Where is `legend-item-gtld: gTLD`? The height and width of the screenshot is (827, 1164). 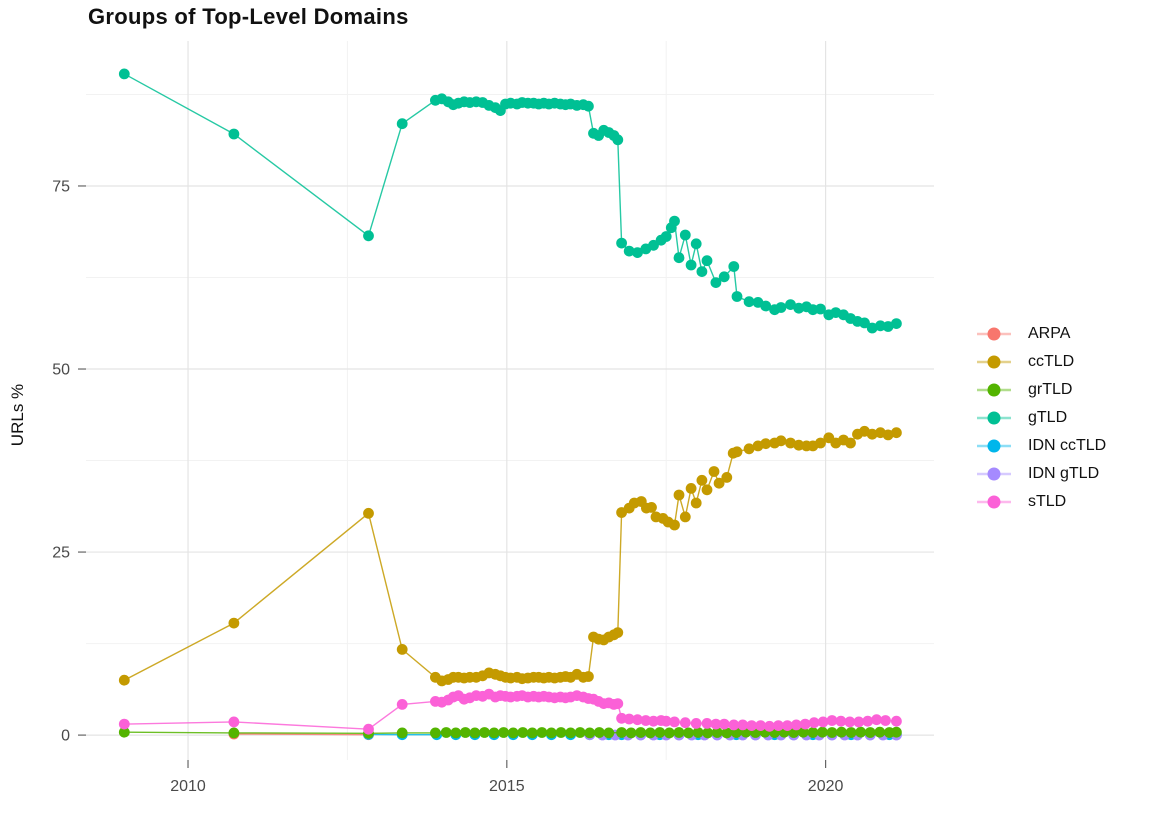
legend-item-gtld: gTLD is located at coordinates (1041, 418).